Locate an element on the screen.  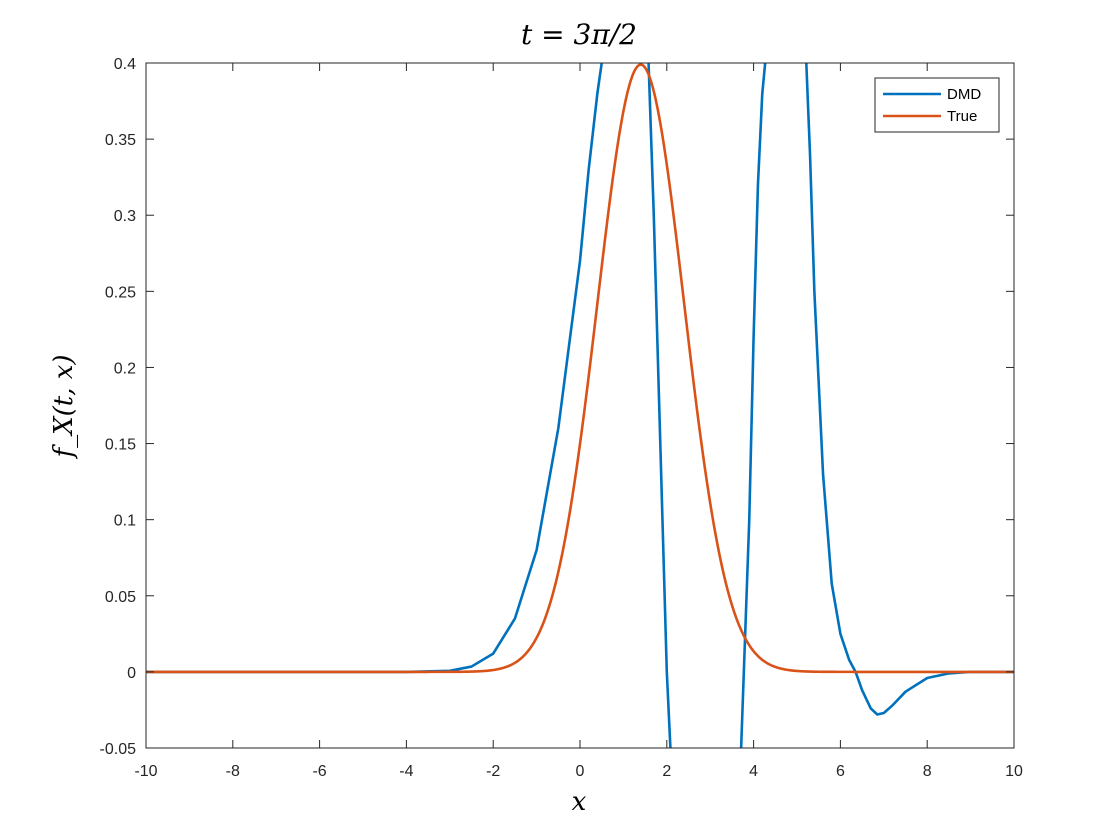
x-tick-label: -10 is located at coordinates (145, 771).